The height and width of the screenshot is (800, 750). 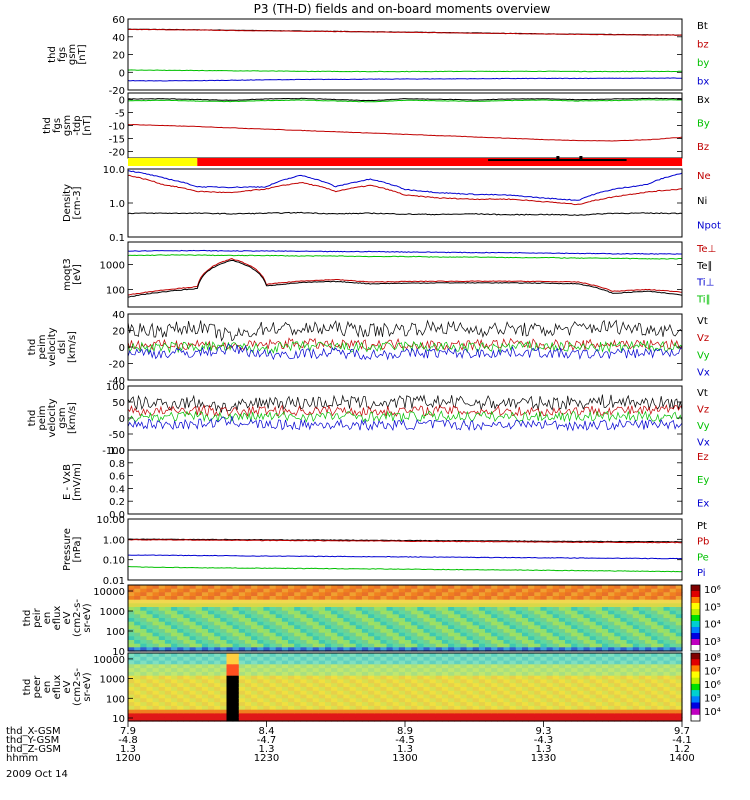 What do you see at coordinates (544, 731) in the screenshot?
I see `x-row-value: 9.3` at bounding box center [544, 731].